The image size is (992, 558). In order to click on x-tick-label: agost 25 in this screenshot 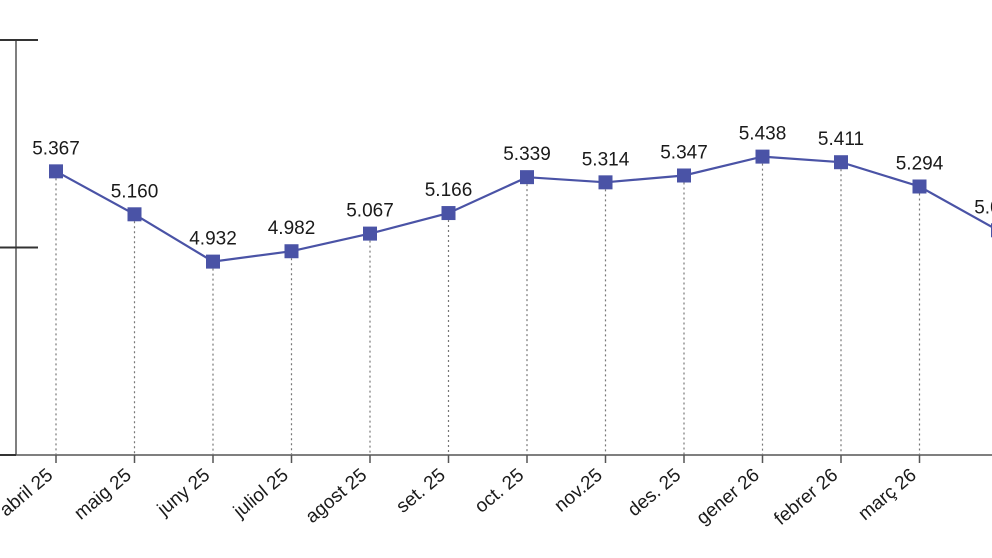, I will do `click(336, 496)`.